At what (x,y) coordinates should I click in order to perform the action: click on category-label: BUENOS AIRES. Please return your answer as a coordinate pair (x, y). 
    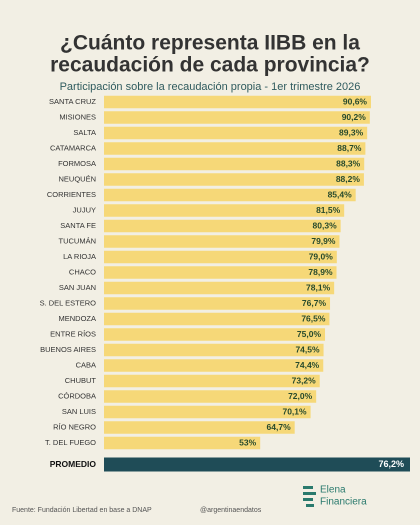
    Looking at the image, I should click on (68, 349).